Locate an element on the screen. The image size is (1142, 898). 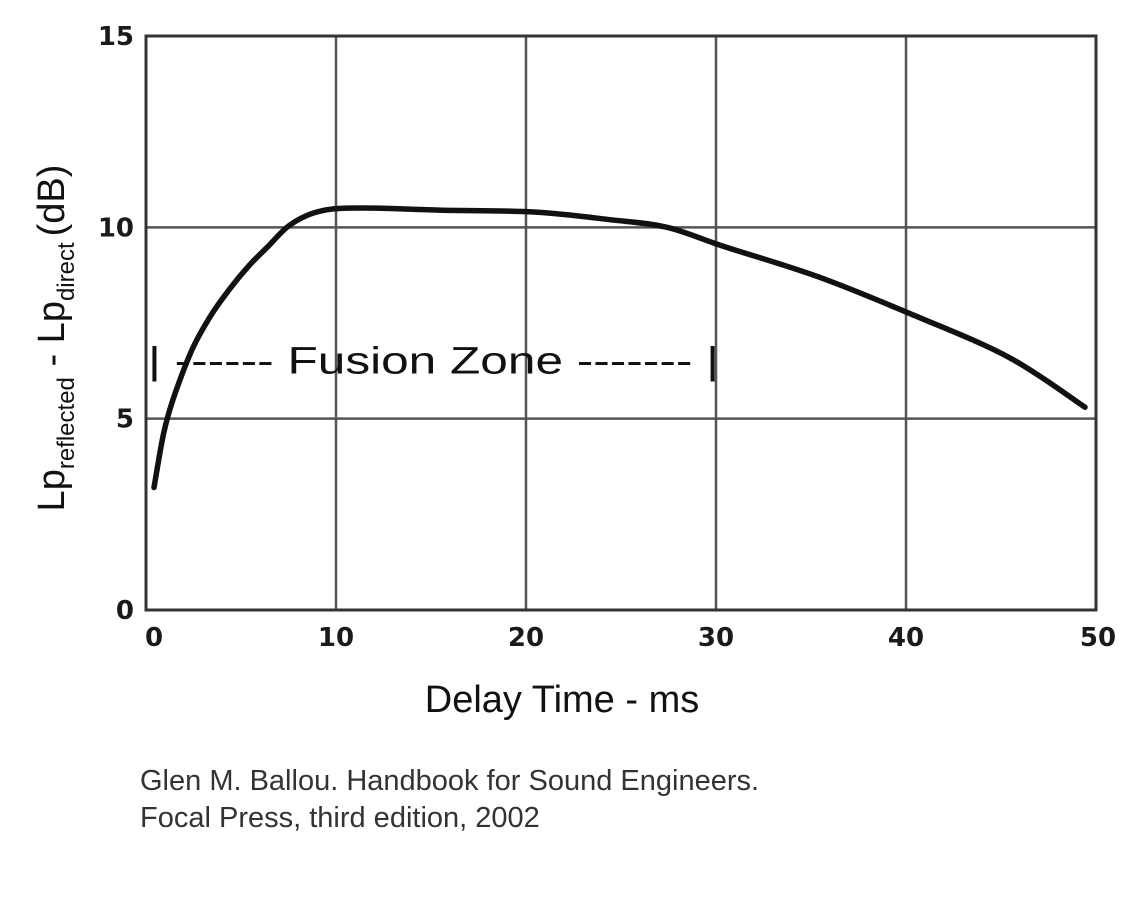
y-label-direct-subscript: direct is located at coordinates (66, 271).